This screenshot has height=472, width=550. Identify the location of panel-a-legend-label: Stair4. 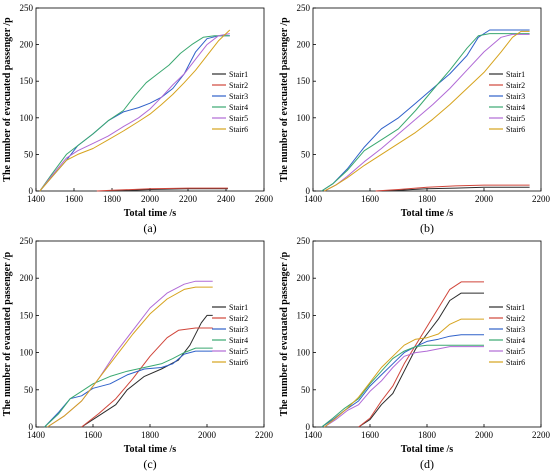
(238, 107).